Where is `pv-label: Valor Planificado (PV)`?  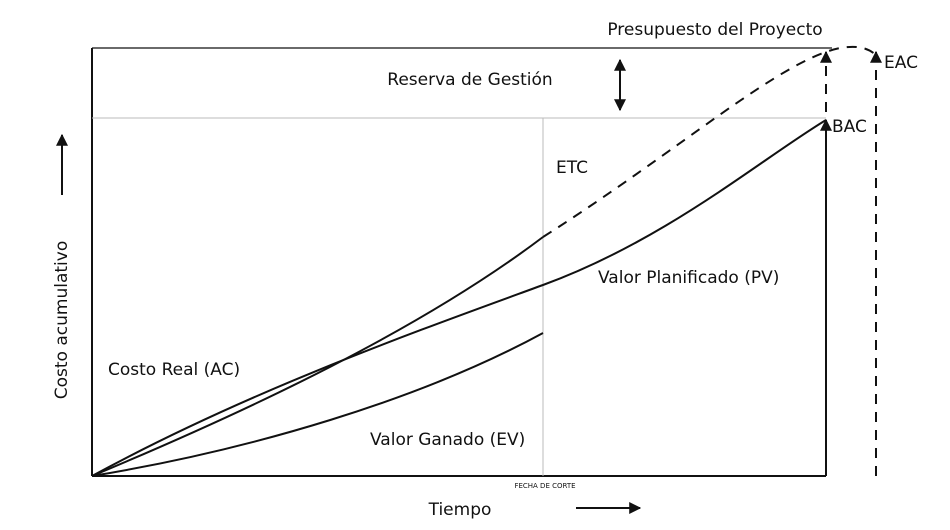
pv-label: Valor Planificado (PV) is located at coordinates (688, 278).